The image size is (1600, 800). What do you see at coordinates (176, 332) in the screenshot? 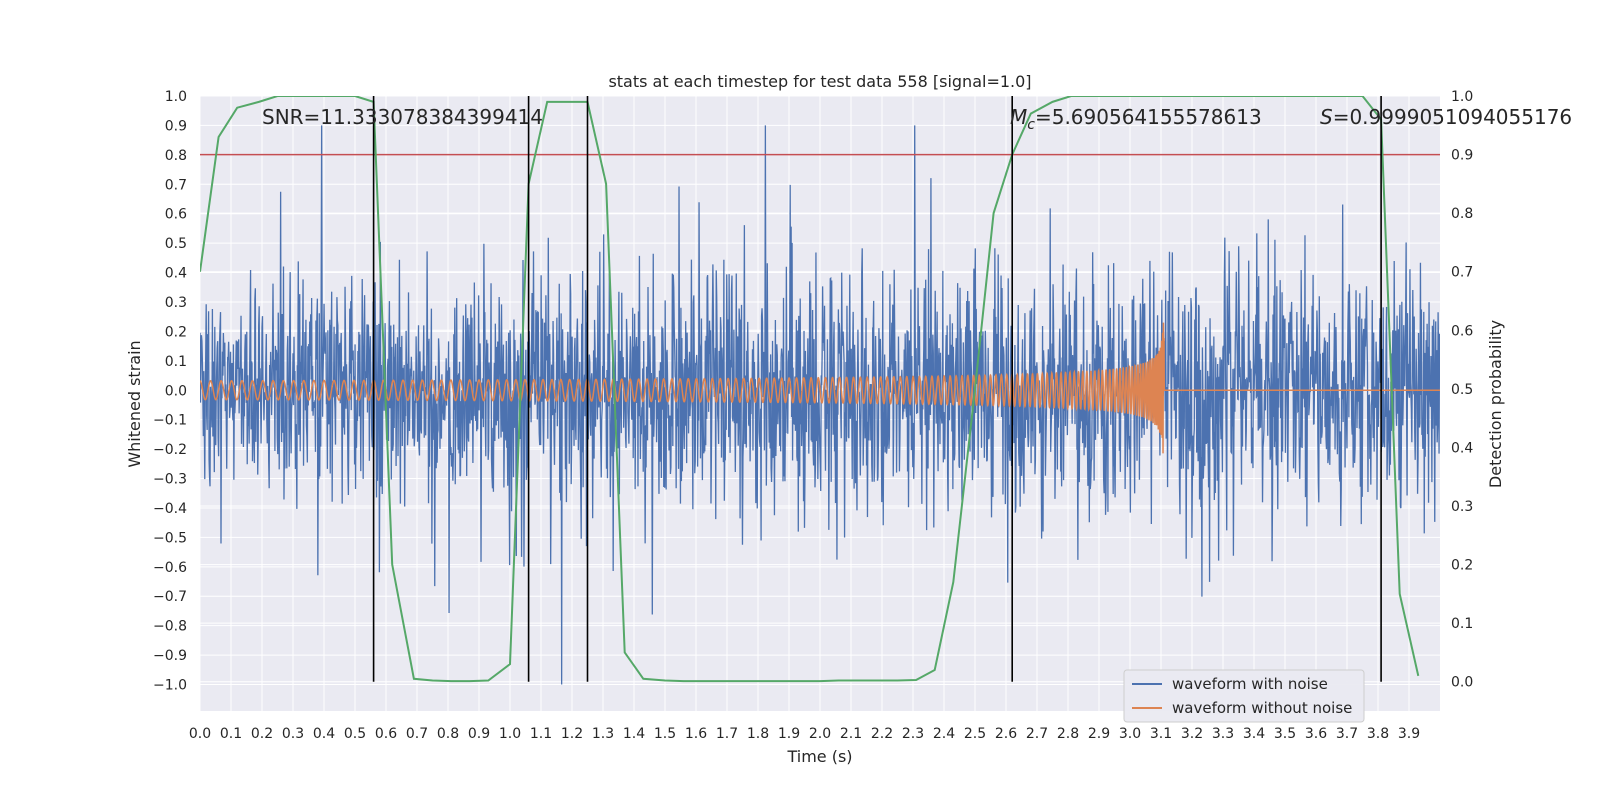
I see `y-tick-label-left: 0.2` at bounding box center [176, 332].